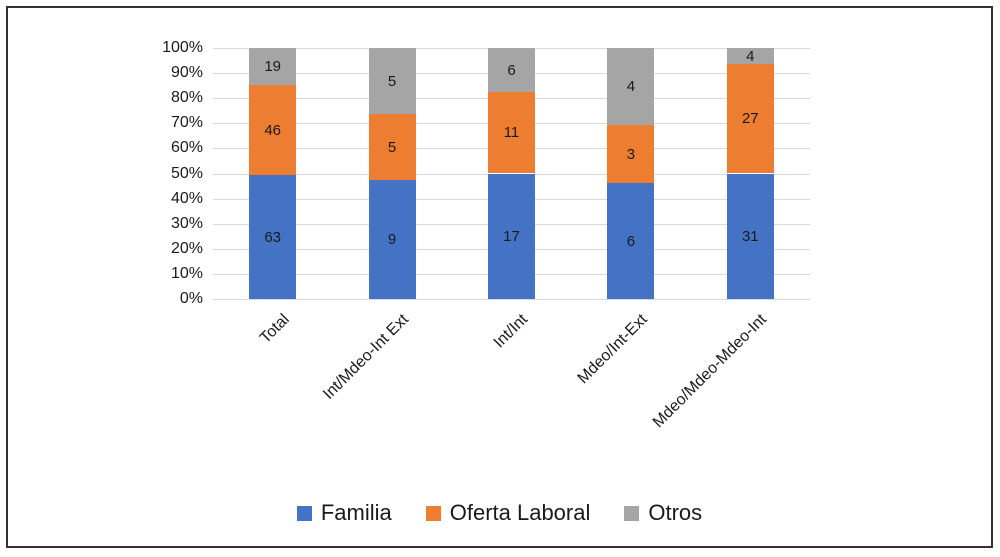  I want to click on x-axis-label: Mdeo/Int-Ext, so click(612, 349).